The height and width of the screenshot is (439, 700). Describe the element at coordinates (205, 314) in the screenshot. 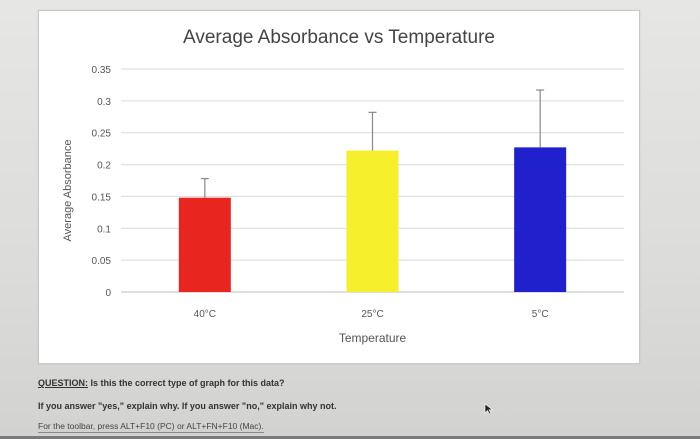

I see `x-tick-label: 40°C` at that location.